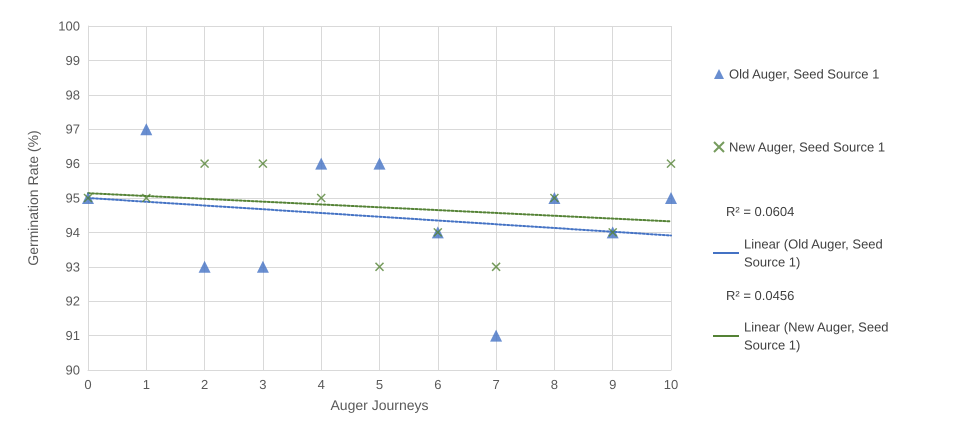 The width and height of the screenshot is (957, 433). I want to click on x-tick-label: 0, so click(88, 384).